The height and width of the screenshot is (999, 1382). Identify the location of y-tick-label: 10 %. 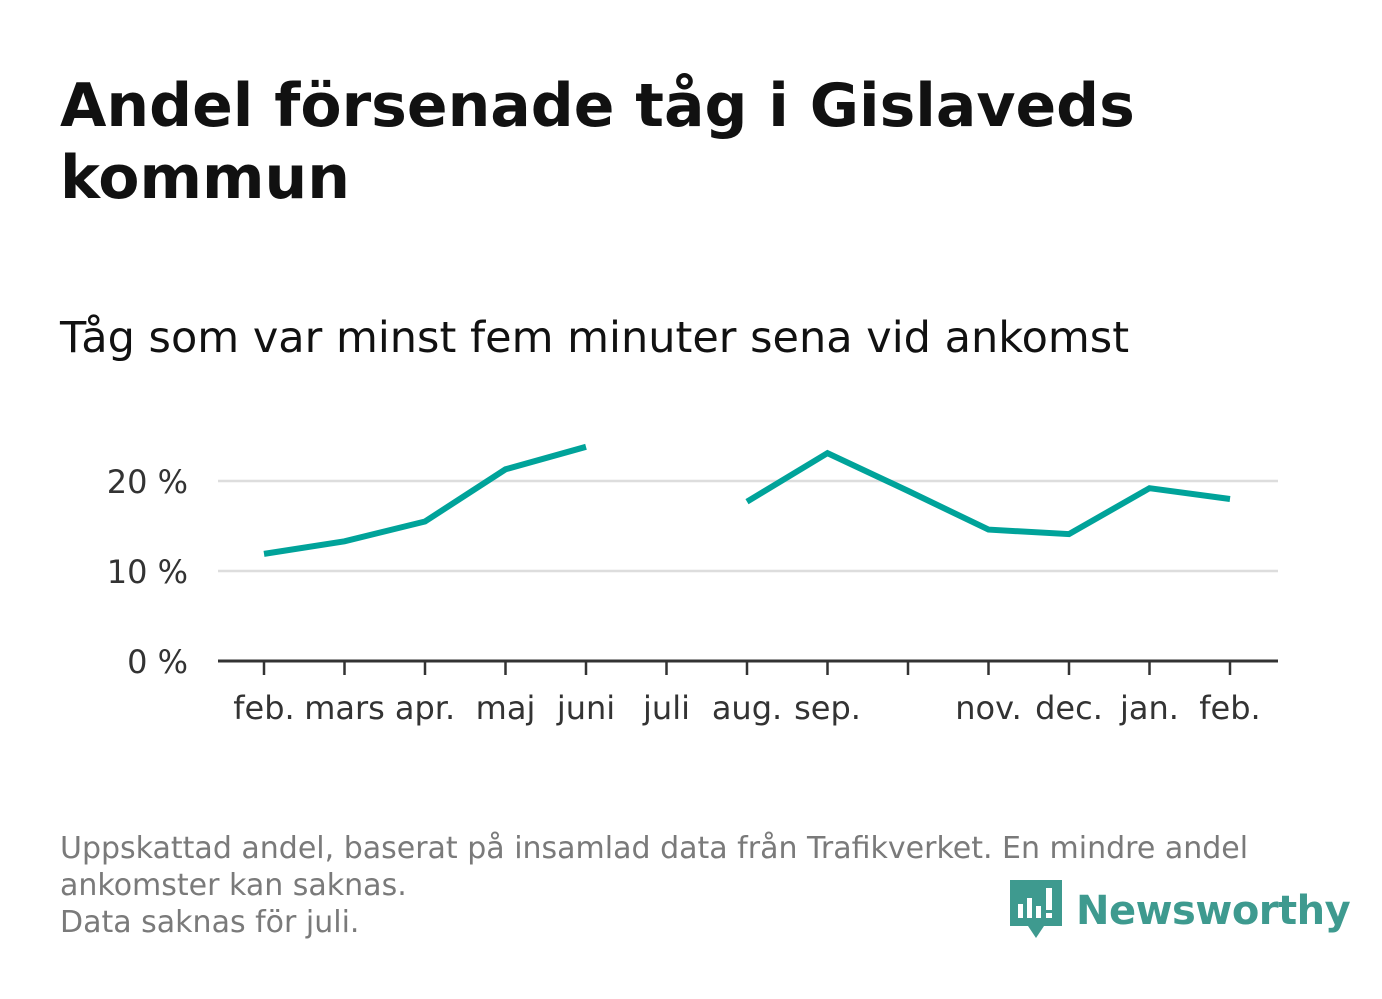
(147, 572).